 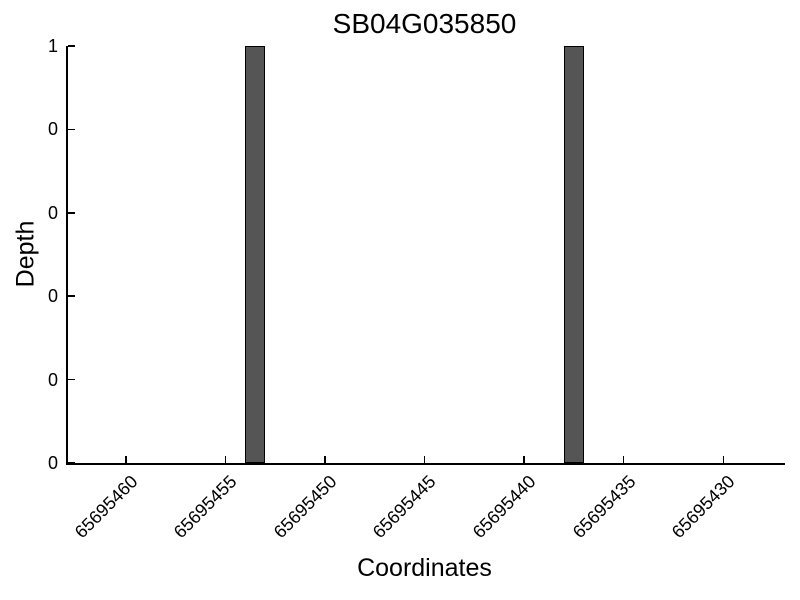 What do you see at coordinates (604, 507) in the screenshot?
I see `x-tick-label: 65695435` at bounding box center [604, 507].